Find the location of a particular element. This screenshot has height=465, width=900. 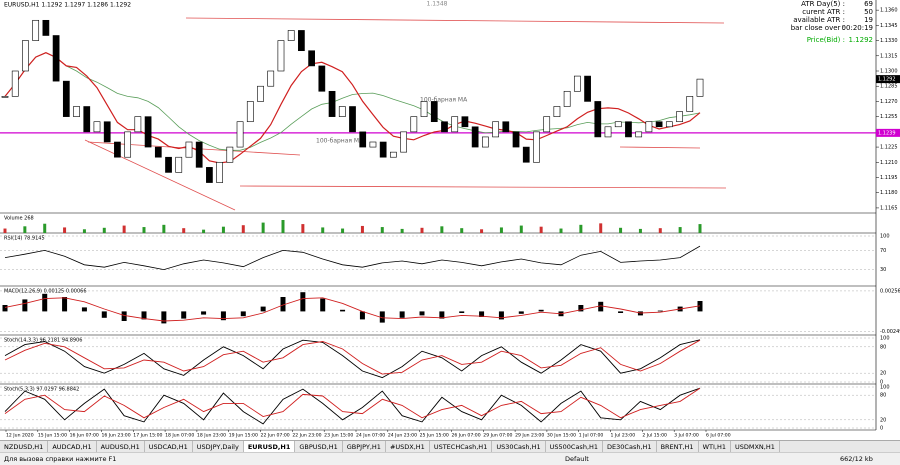

time-label: 24 Jun 07:00 is located at coordinates (370, 436).